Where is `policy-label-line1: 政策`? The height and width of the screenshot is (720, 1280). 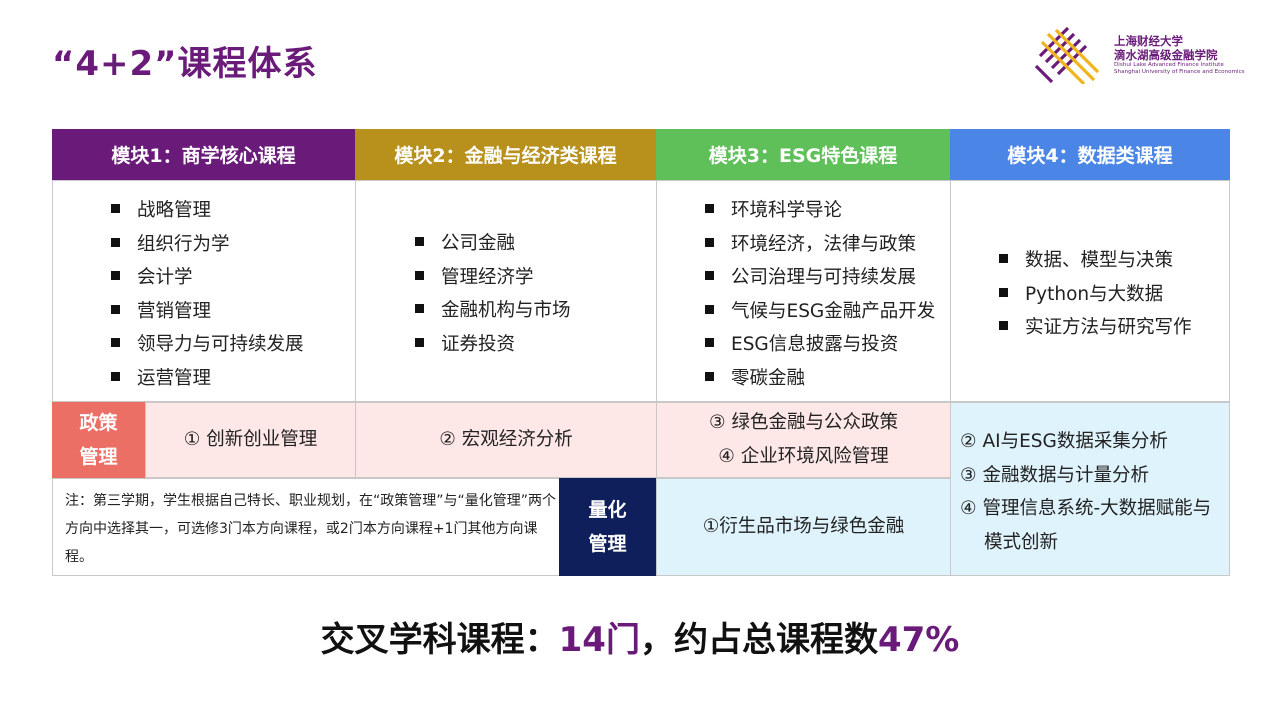
policy-label-line1: 政策 is located at coordinates (98, 423).